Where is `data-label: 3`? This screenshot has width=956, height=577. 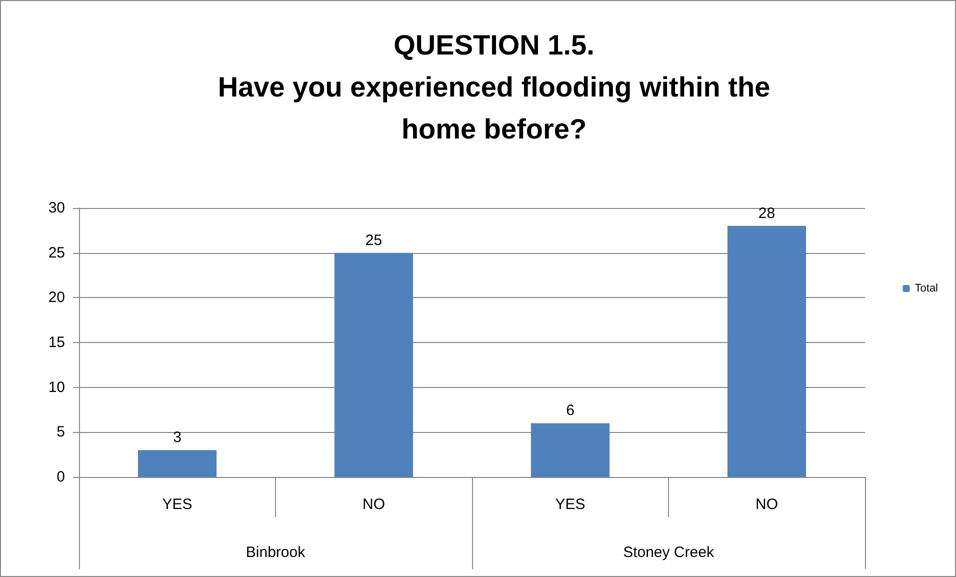
data-label: 3 is located at coordinates (177, 437).